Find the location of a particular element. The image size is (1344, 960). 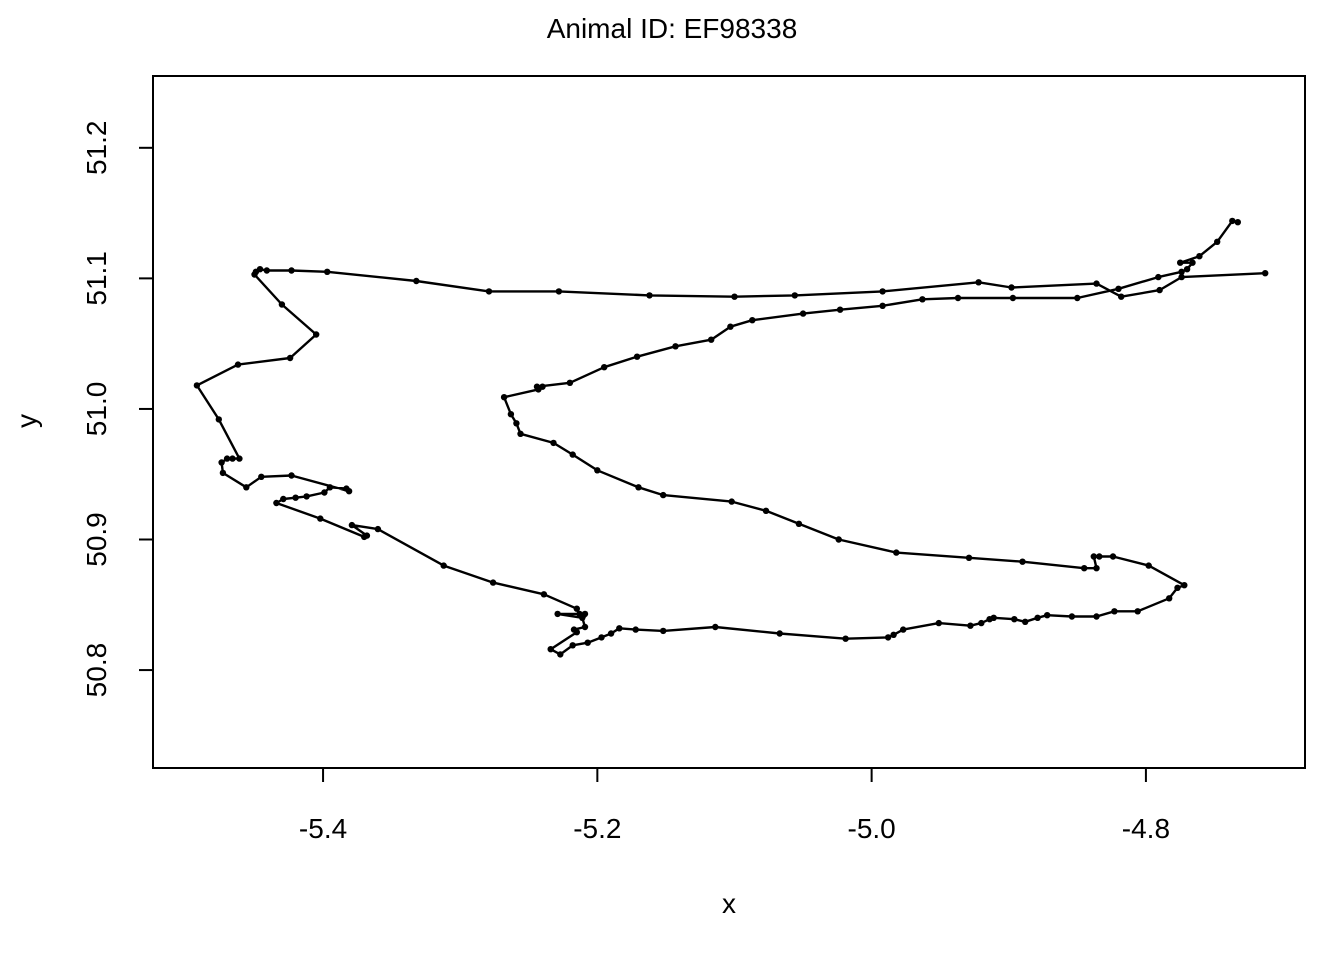

y-tick-label: 51.0 is located at coordinates (96, 409).